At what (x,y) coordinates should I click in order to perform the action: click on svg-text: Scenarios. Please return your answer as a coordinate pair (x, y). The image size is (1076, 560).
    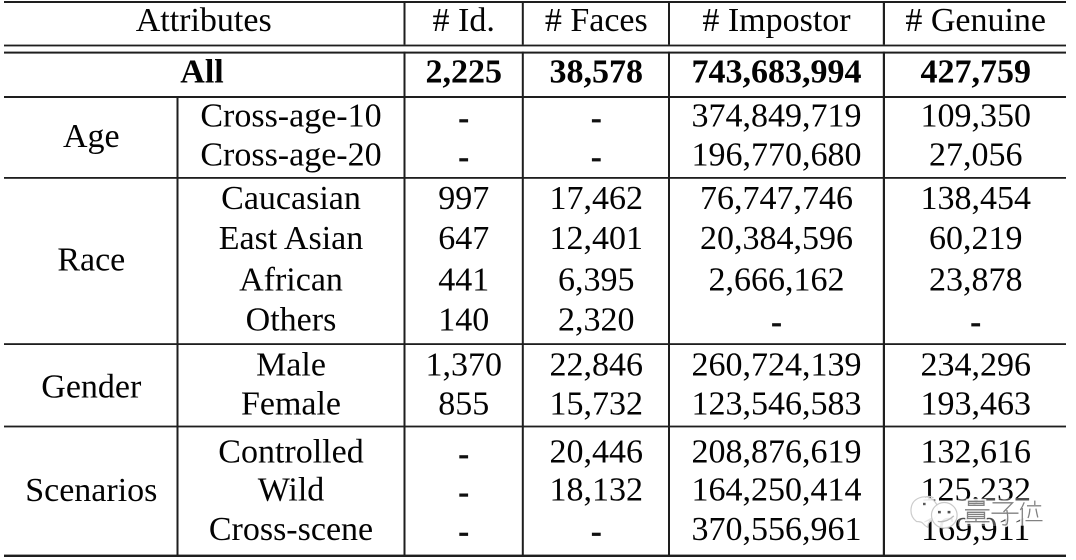
    Looking at the image, I should click on (91, 490).